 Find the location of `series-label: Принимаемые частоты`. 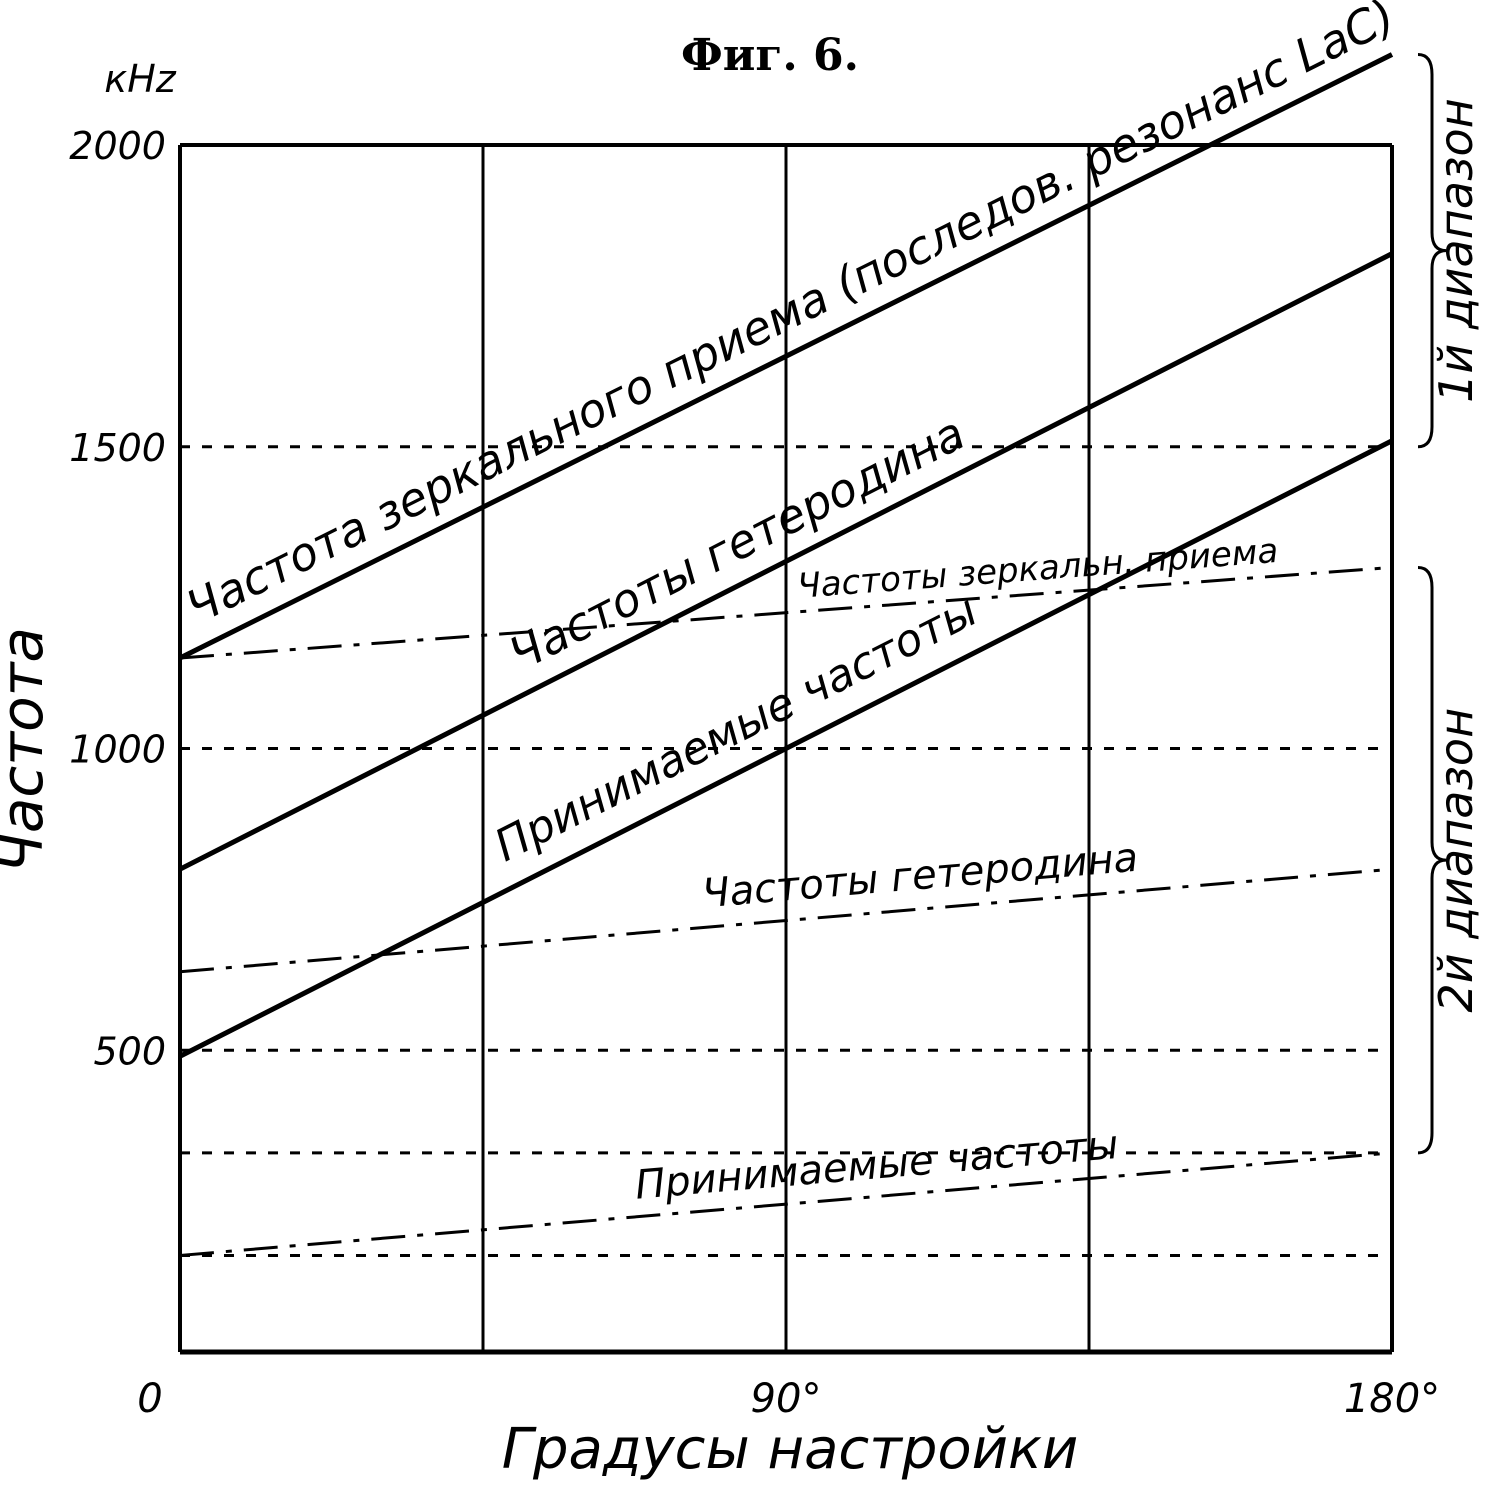

series-label: Принимаемые частоты is located at coordinates (876, 1165).